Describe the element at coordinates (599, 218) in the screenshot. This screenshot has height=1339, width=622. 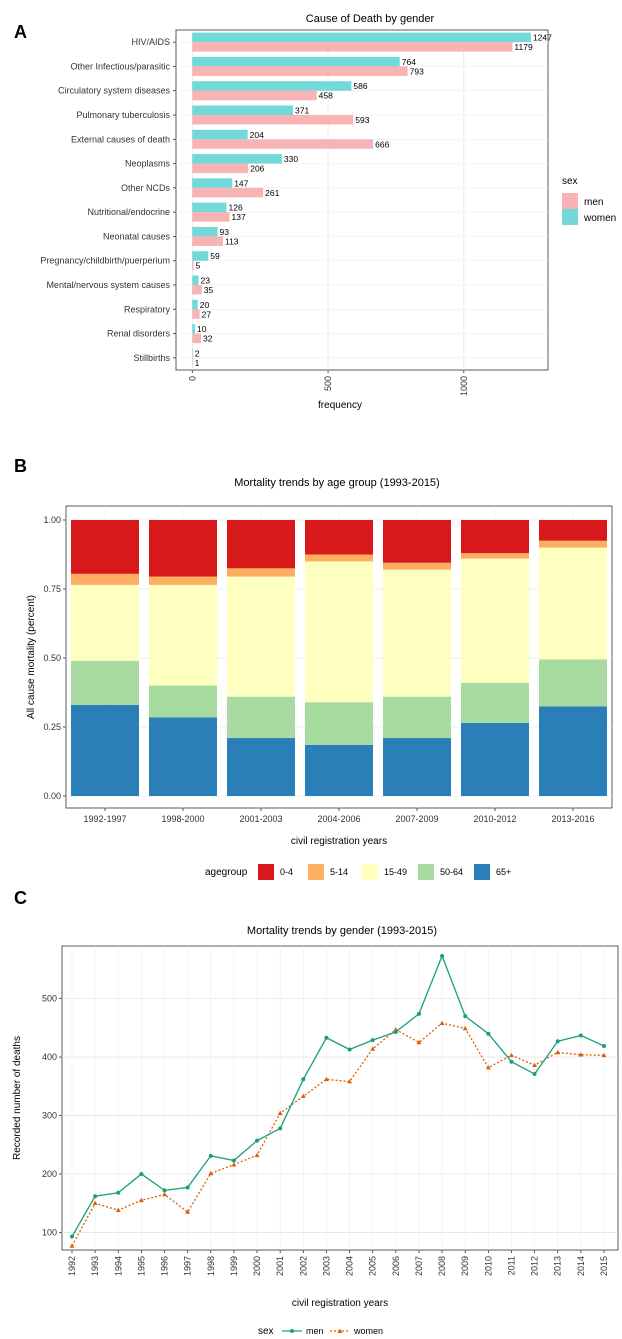
I see `chart-a-legend-women: women` at that location.